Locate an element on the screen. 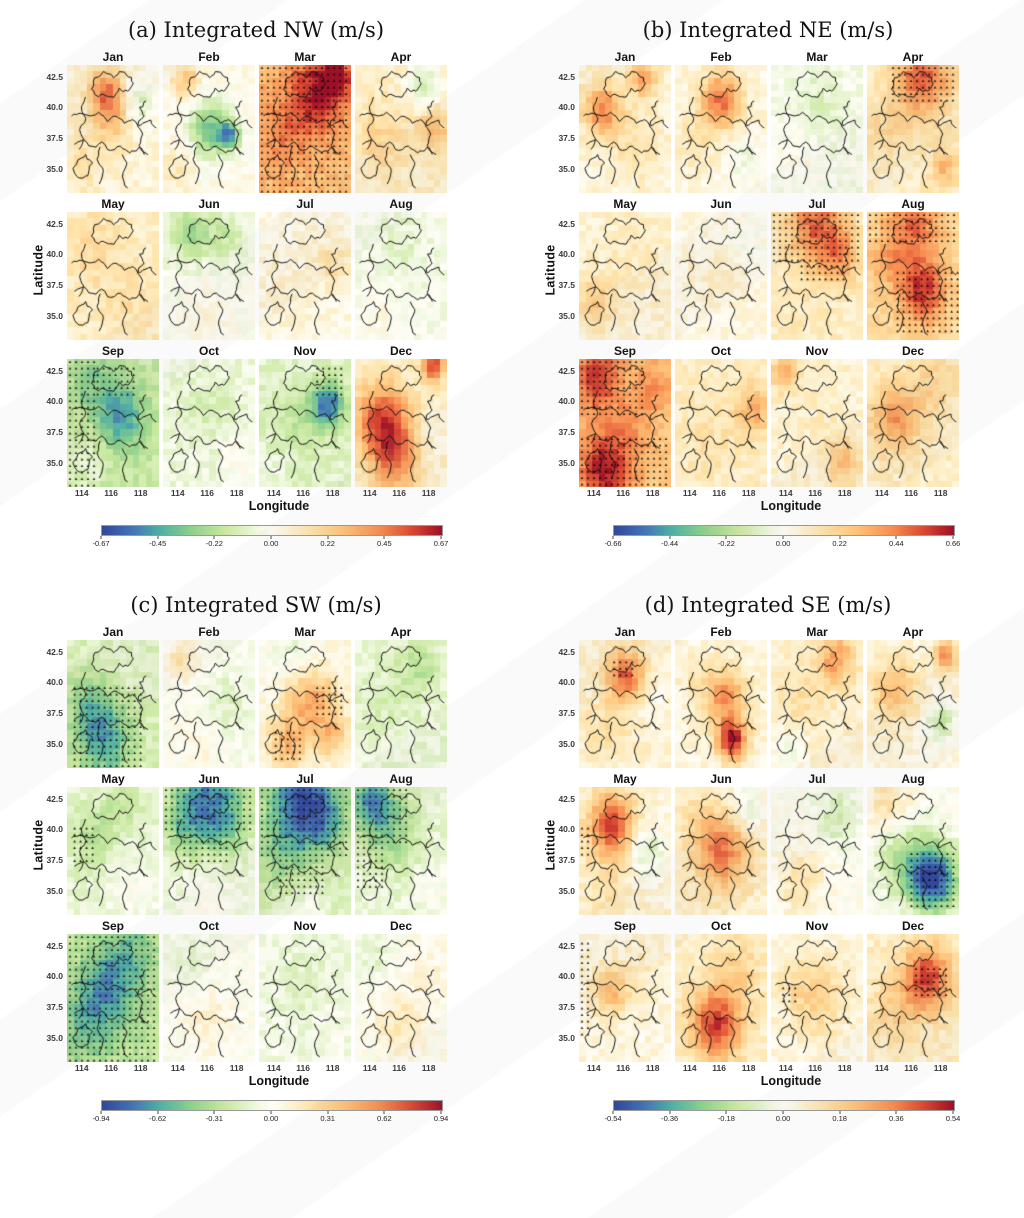 Image resolution: width=1024 pixels, height=1218 pixels. colorbar-tick-label: -0.22 is located at coordinates (214, 543).